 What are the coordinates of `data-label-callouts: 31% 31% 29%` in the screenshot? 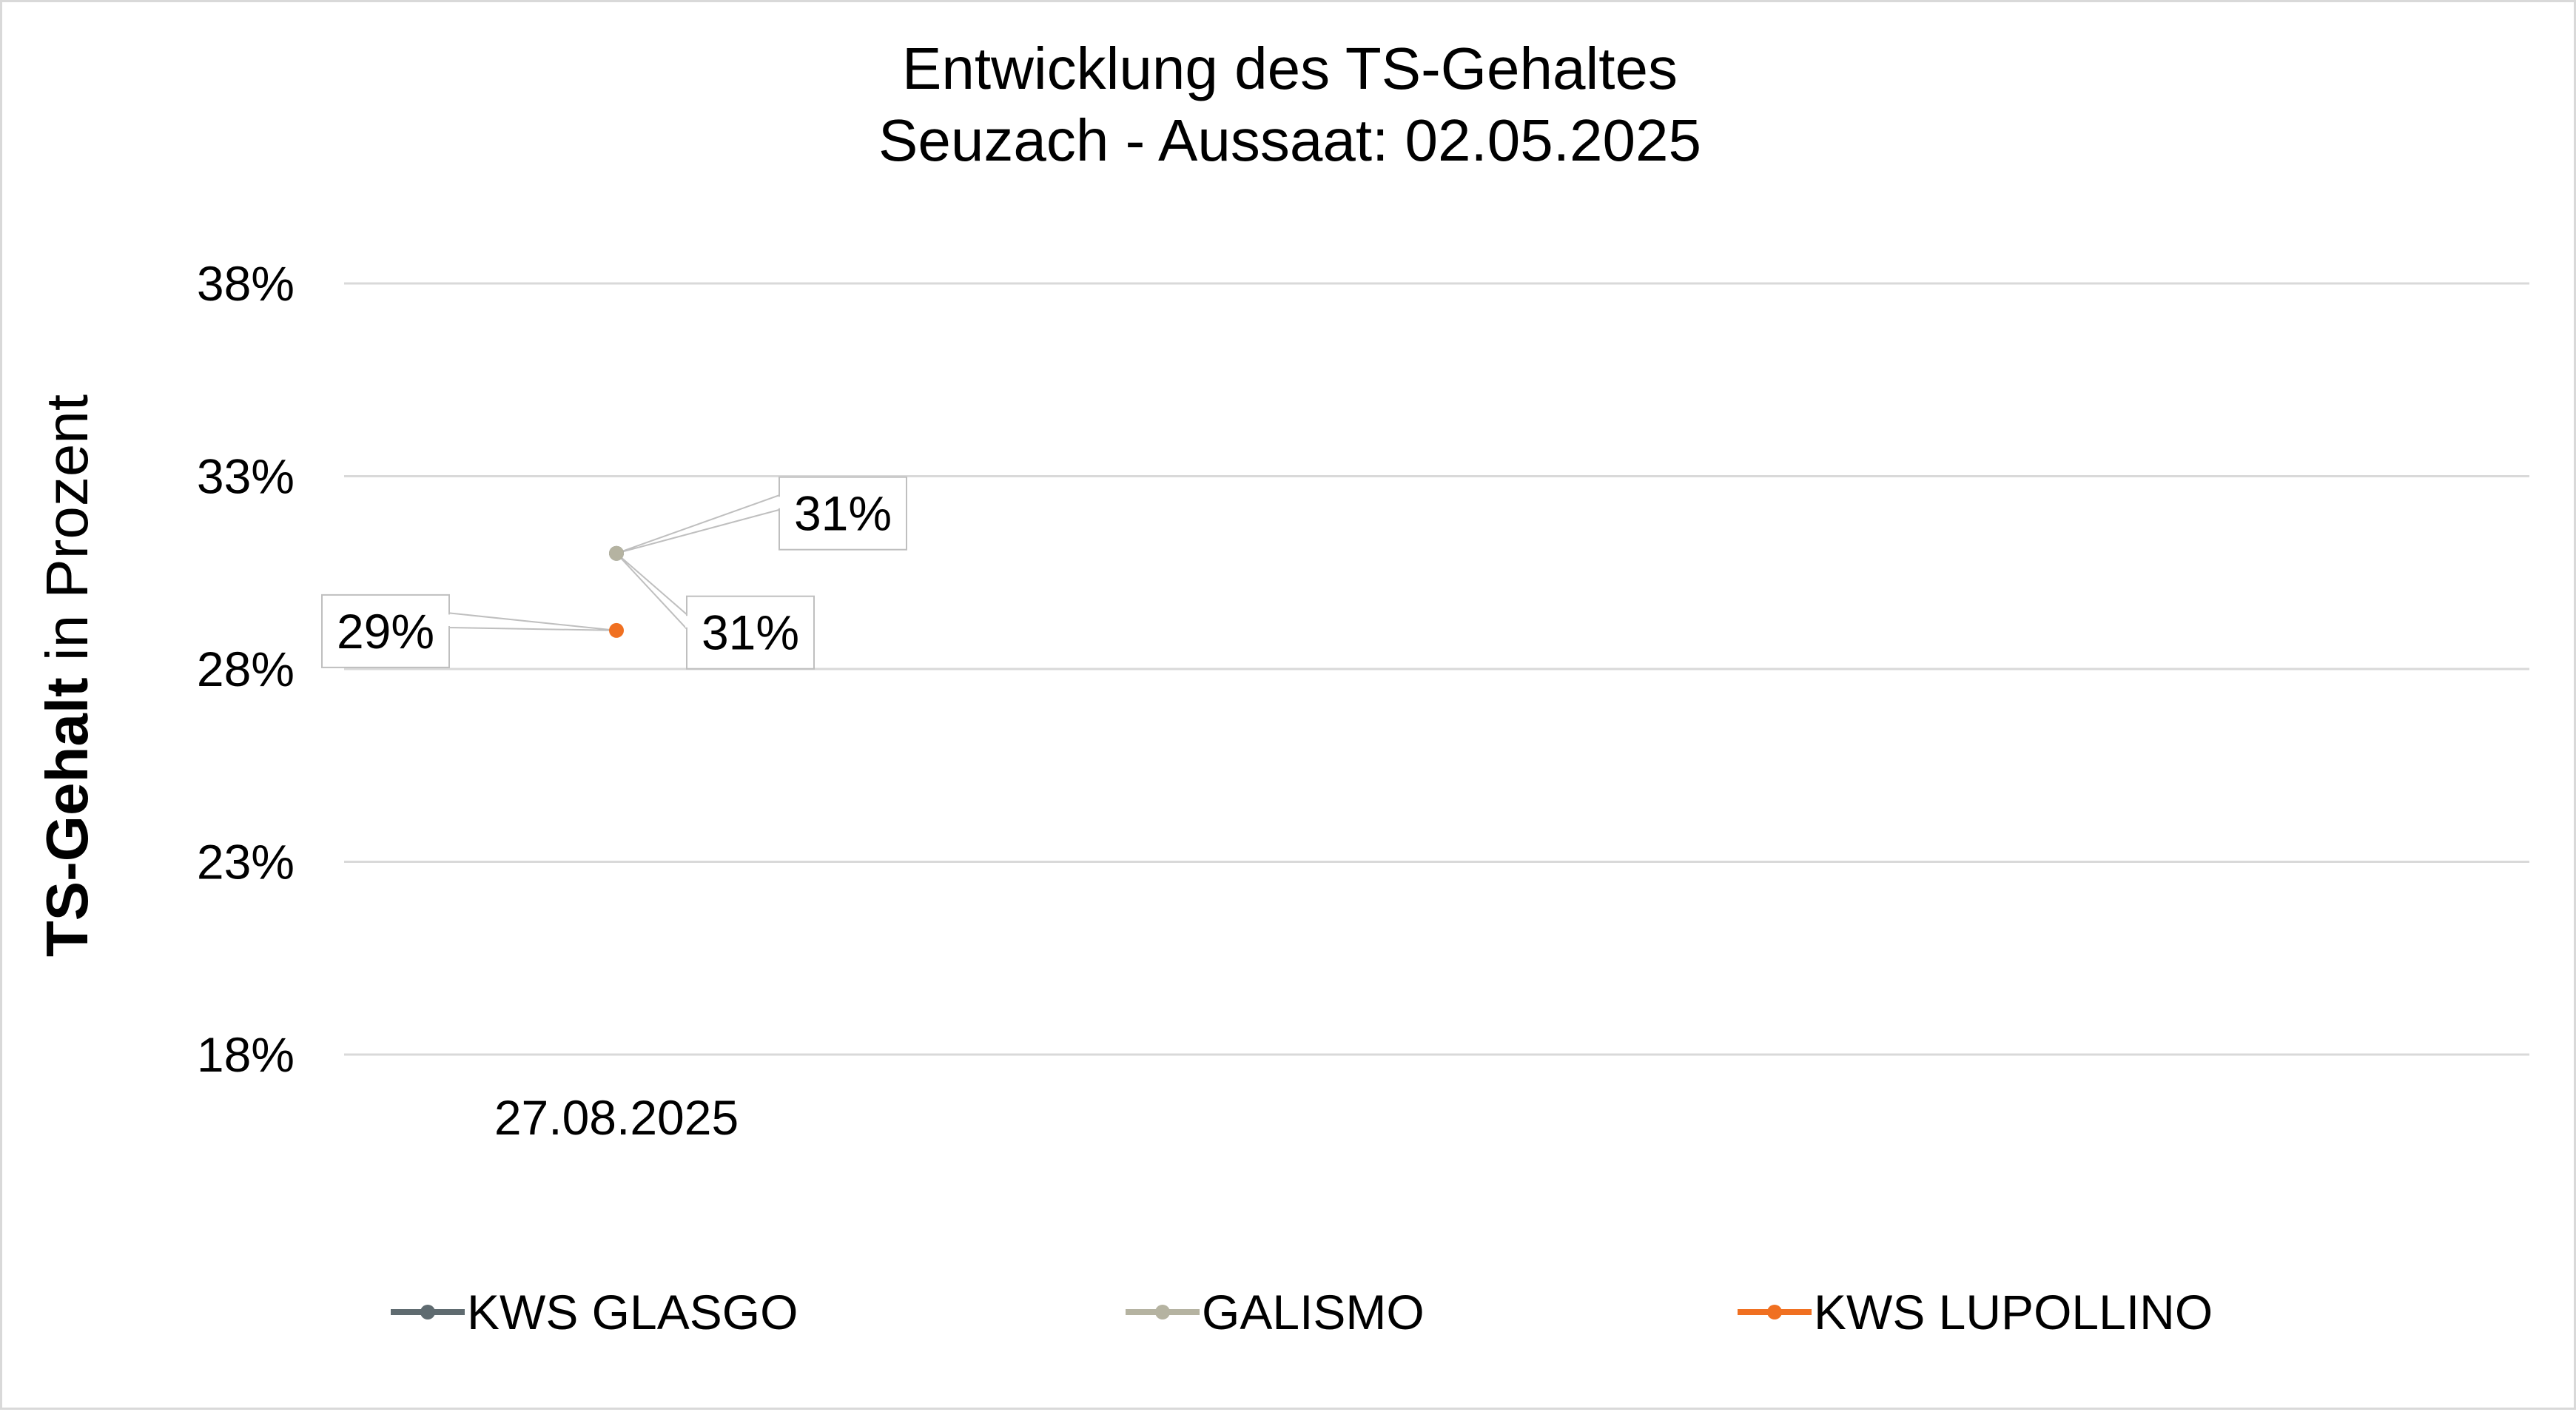 It's located at (614, 573).